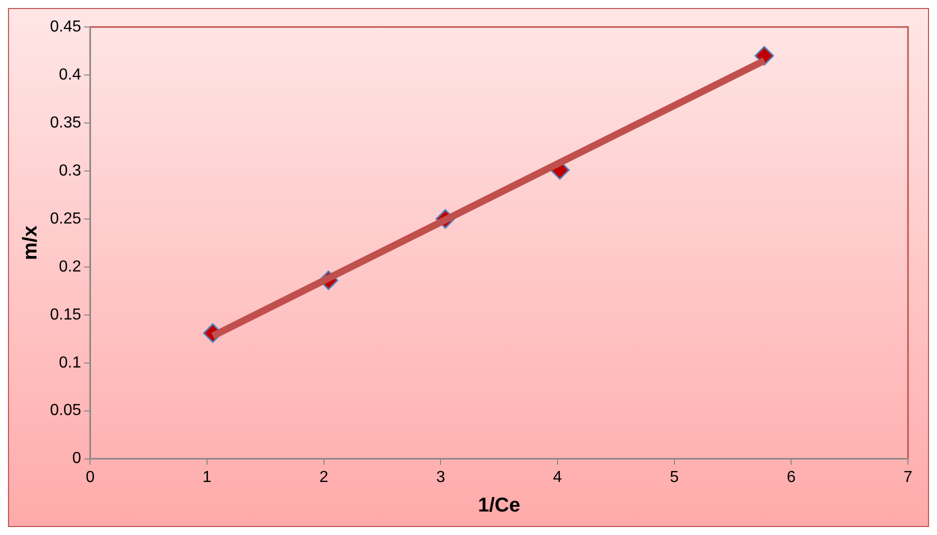  Describe the element at coordinates (70, 75) in the screenshot. I see `y-tick-label: 0.4` at that location.